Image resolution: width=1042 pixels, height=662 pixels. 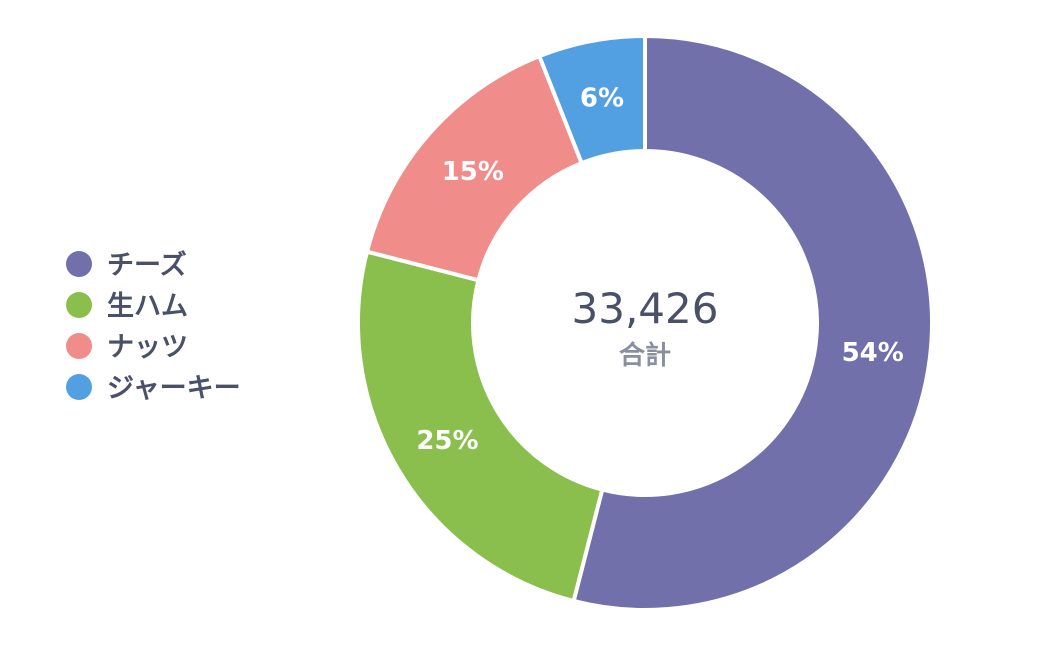 What do you see at coordinates (645, 308) in the screenshot?
I see `center-total-value: 33,426` at bounding box center [645, 308].